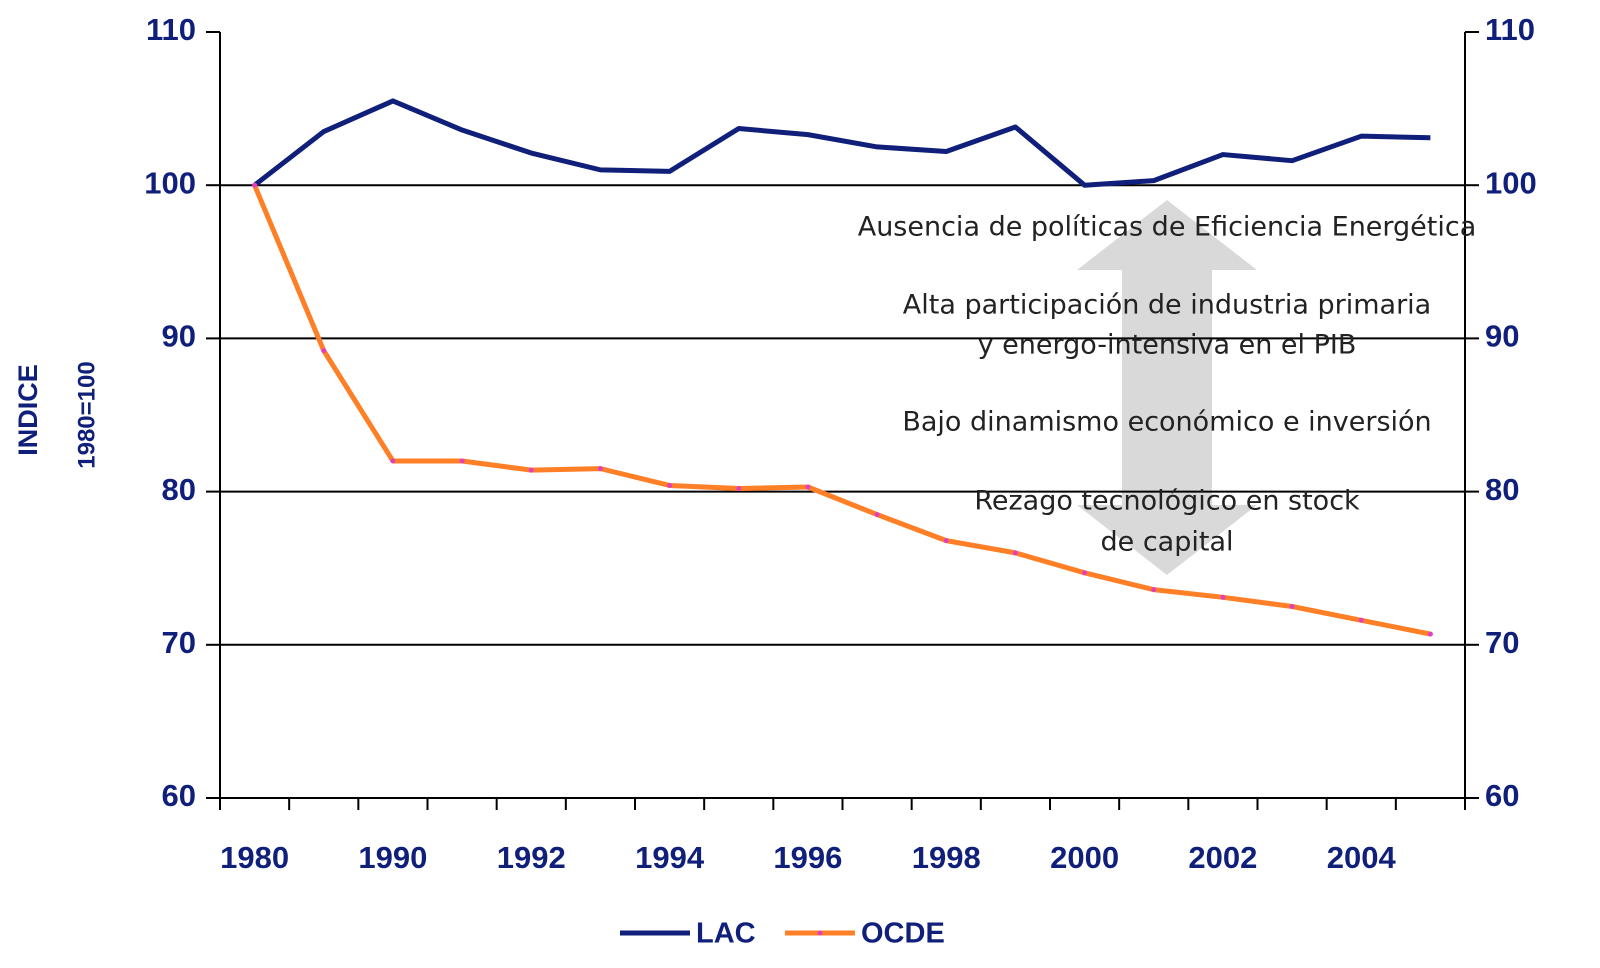 The height and width of the screenshot is (968, 1600). Describe the element at coordinates (1510, 29) in the screenshot. I see `y2-tick-label: 110` at that location.